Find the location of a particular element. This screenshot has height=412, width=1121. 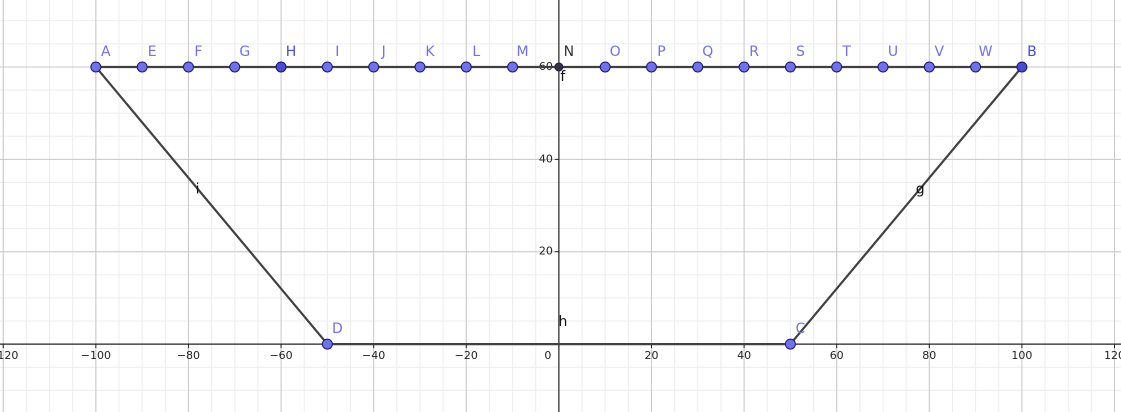

segment-label: f is located at coordinates (563, 77).